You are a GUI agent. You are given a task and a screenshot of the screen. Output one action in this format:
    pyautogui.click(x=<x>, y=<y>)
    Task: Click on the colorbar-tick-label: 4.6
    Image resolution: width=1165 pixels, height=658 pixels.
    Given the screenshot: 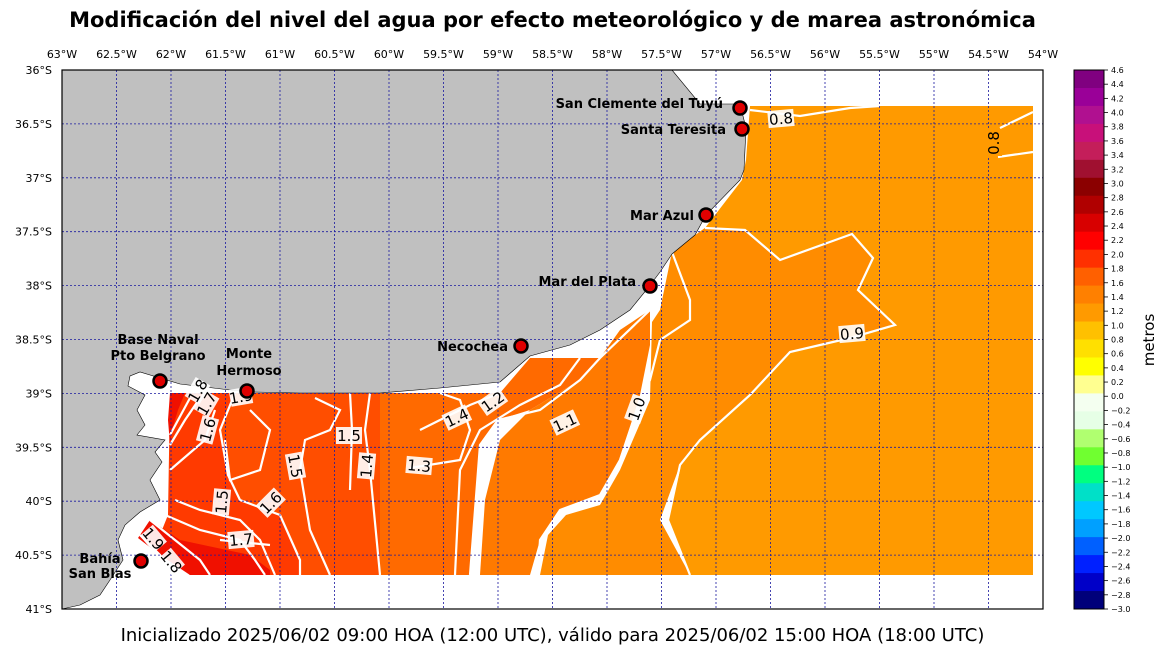 What is the action you would take?
    pyautogui.click(x=1117, y=70)
    